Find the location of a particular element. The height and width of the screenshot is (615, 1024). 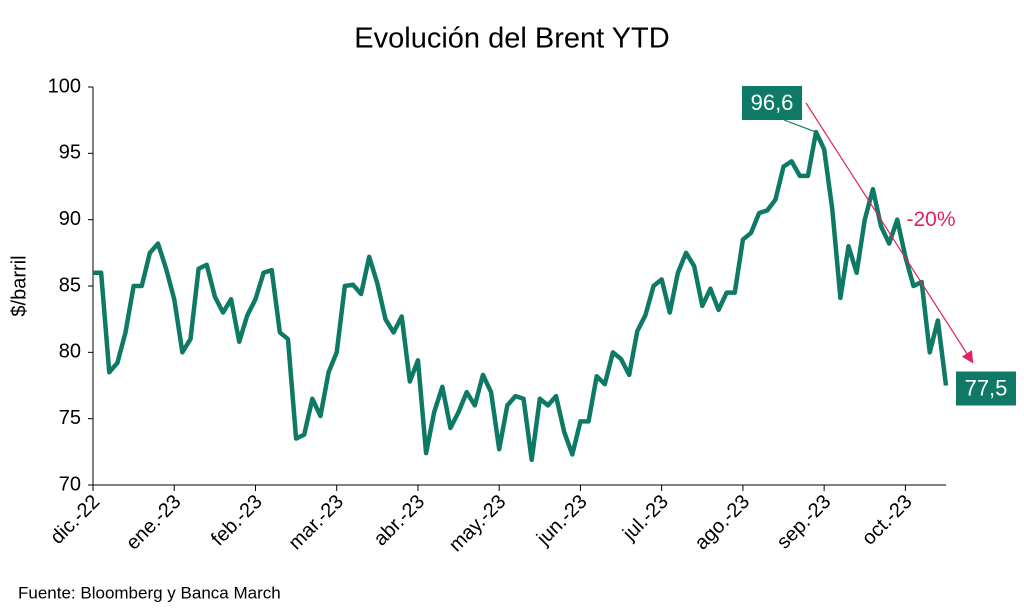

chart-title: Evolución del Brent YTD is located at coordinates (511, 39).